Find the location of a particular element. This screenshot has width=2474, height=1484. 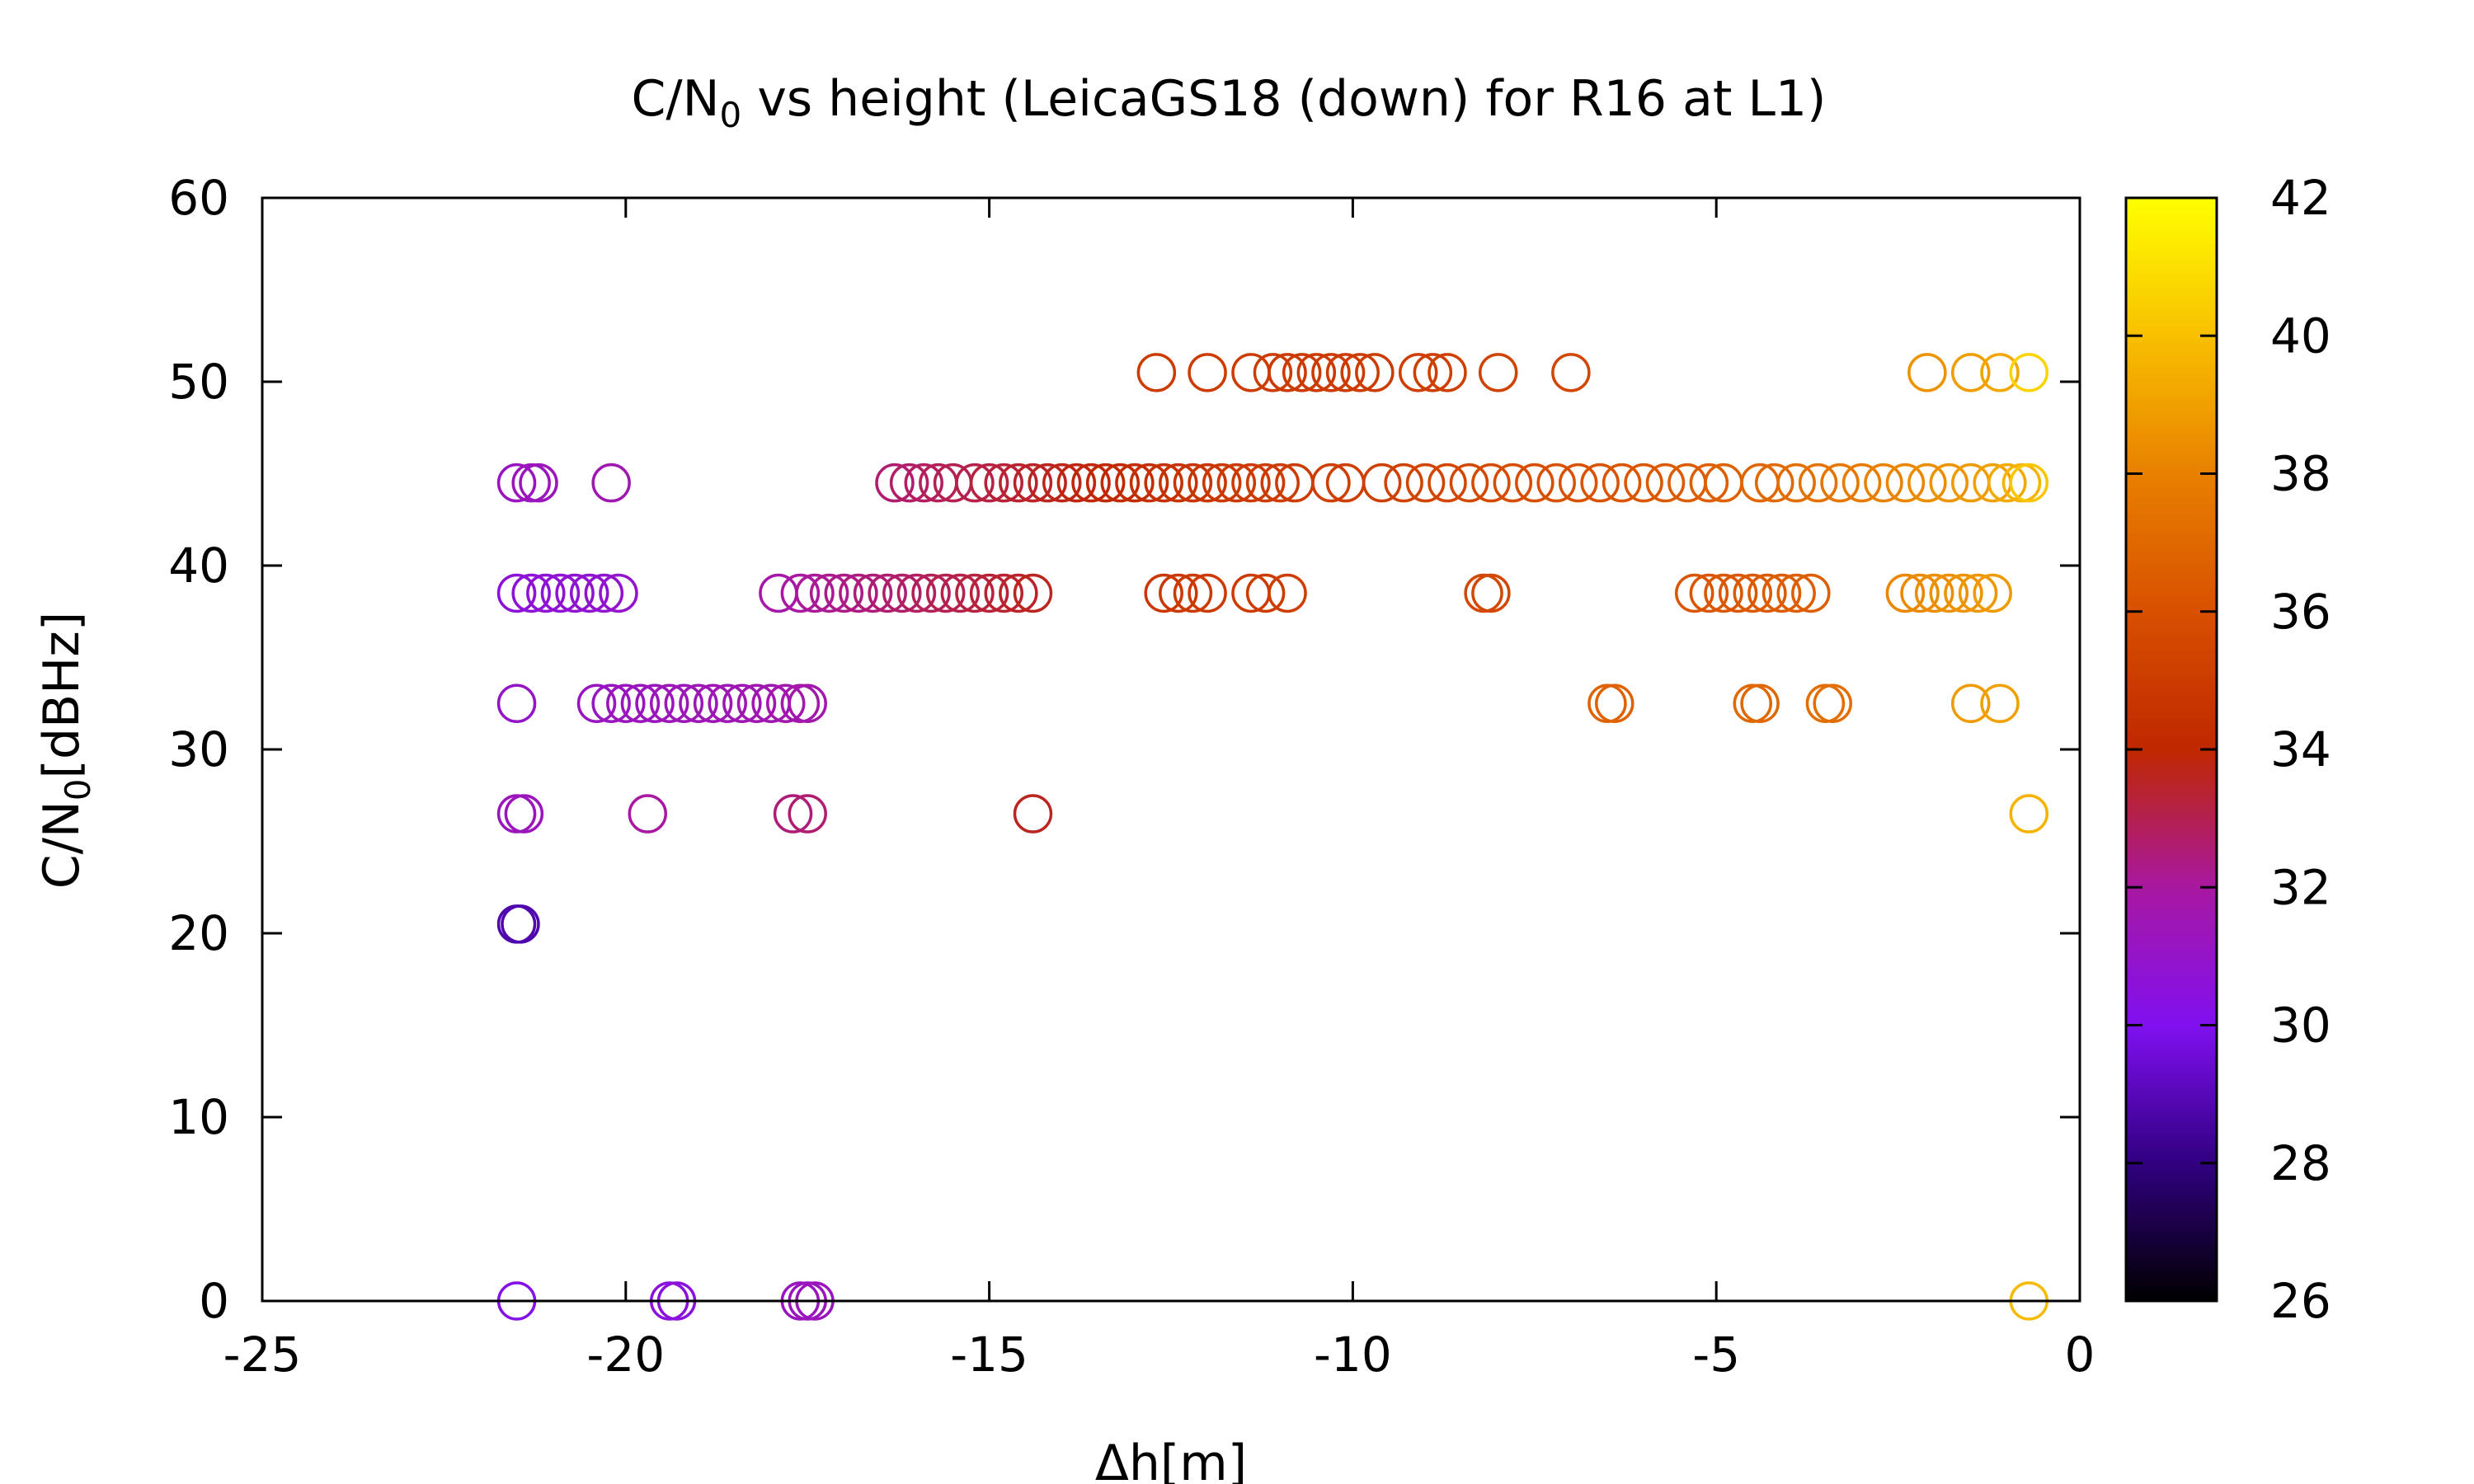

y-axis-label: C/N0[dBHz] is located at coordinates (65, 750).